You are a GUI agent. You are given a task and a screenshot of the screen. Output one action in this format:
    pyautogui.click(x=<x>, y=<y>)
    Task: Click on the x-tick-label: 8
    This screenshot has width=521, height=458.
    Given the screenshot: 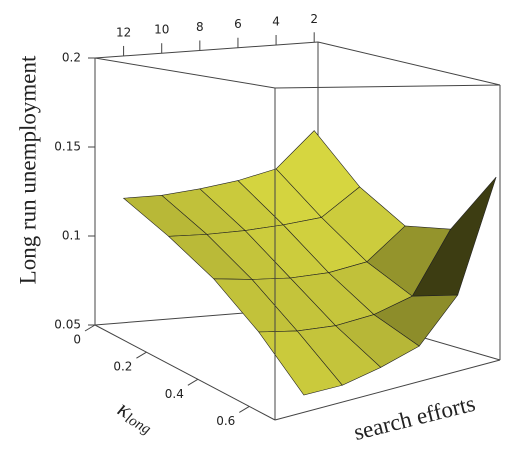 What is the action you would take?
    pyautogui.click(x=200, y=27)
    